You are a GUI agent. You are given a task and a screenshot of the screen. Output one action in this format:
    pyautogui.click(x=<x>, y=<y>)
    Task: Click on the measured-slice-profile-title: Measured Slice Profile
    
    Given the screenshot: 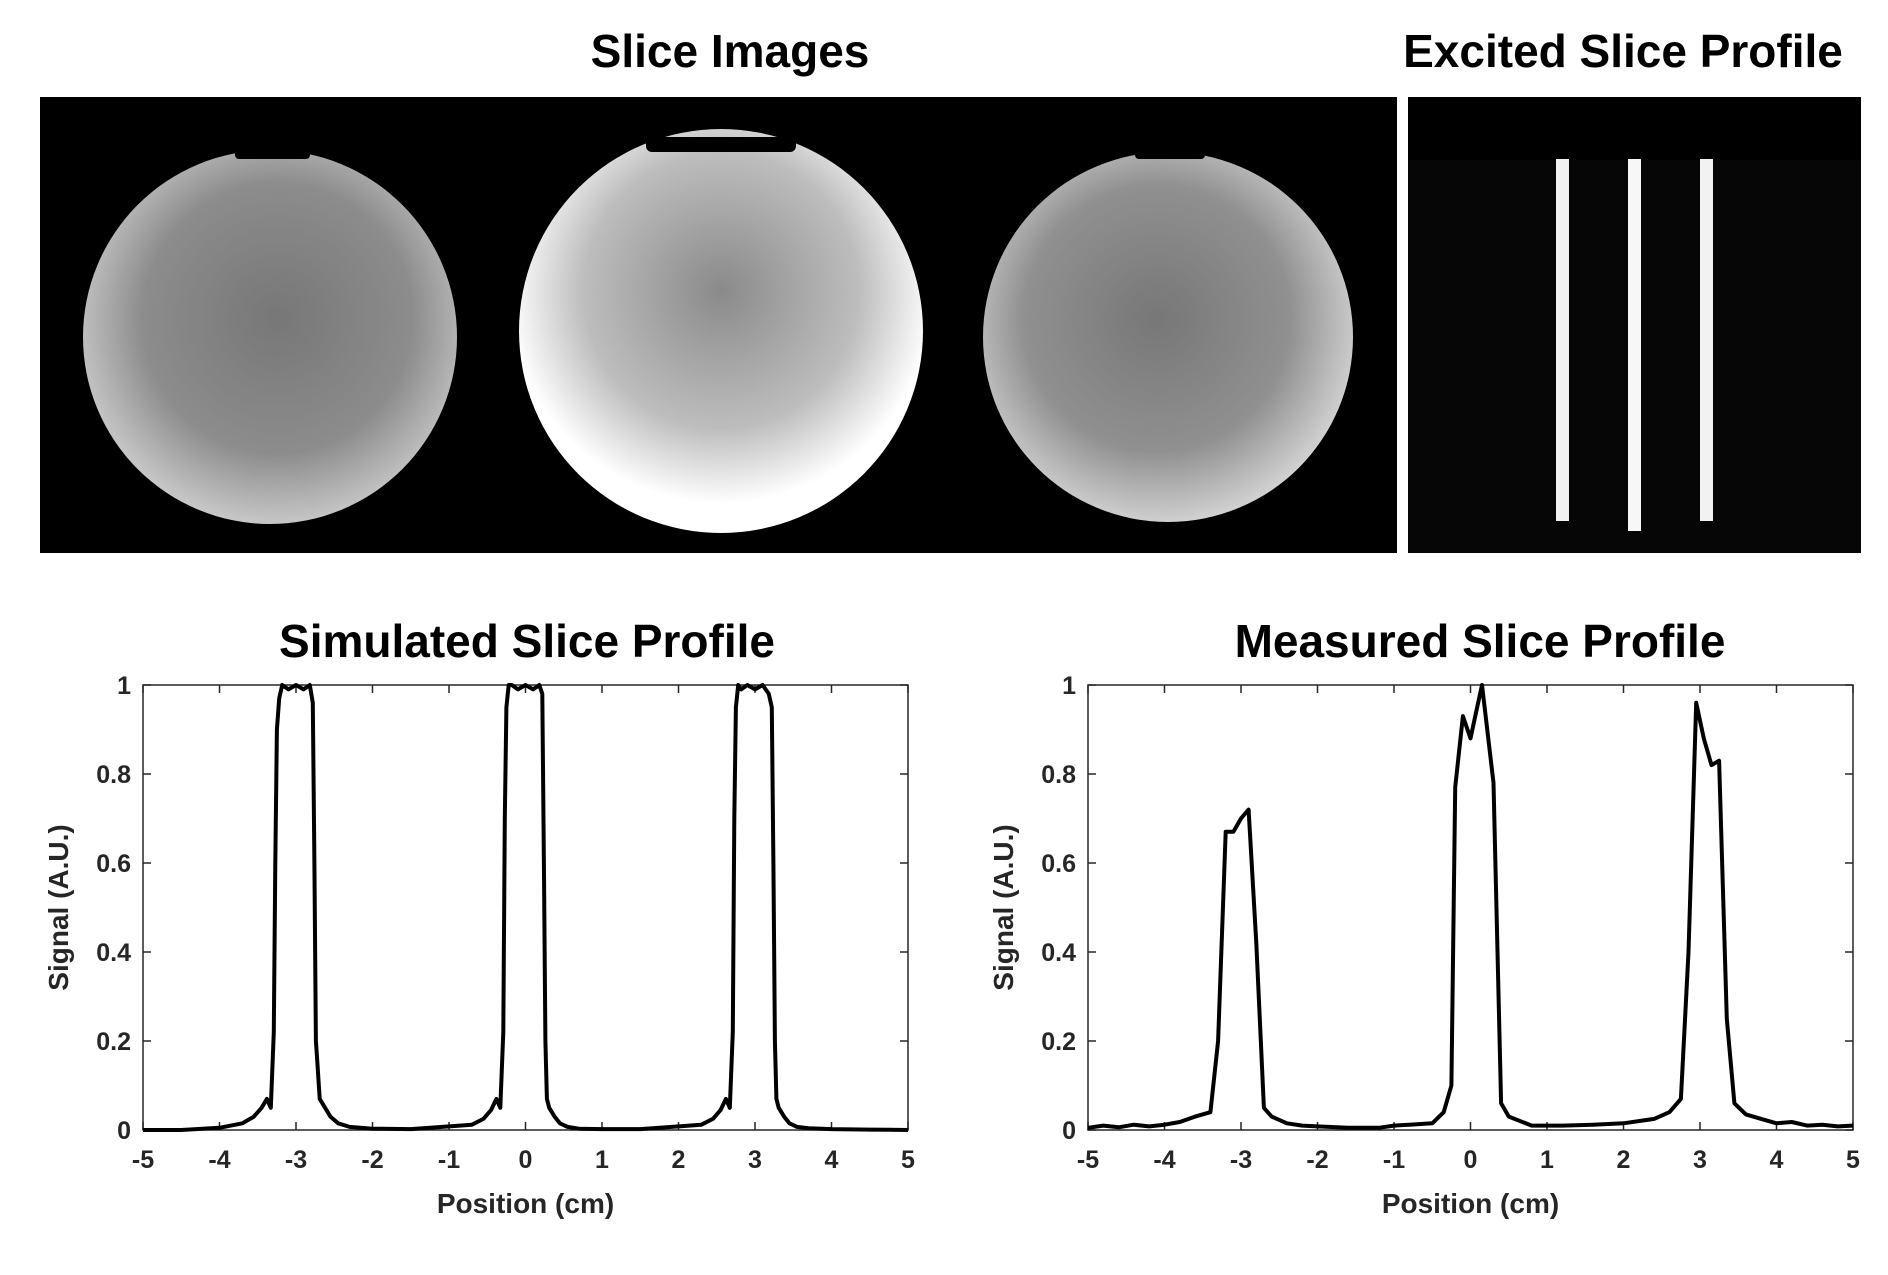 What is the action you would take?
    pyautogui.click(x=1480, y=641)
    